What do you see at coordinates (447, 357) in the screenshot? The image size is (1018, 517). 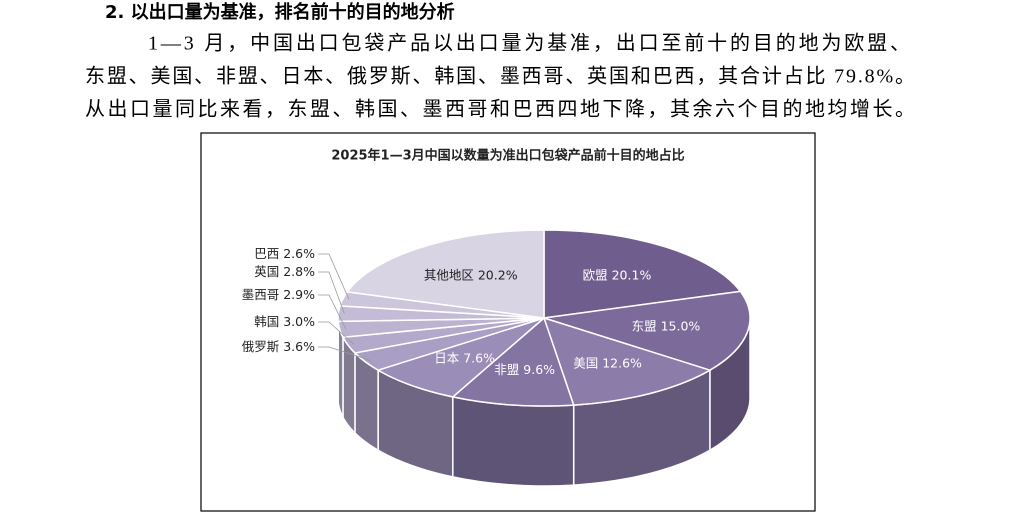 I see `label-category: 日本` at bounding box center [447, 357].